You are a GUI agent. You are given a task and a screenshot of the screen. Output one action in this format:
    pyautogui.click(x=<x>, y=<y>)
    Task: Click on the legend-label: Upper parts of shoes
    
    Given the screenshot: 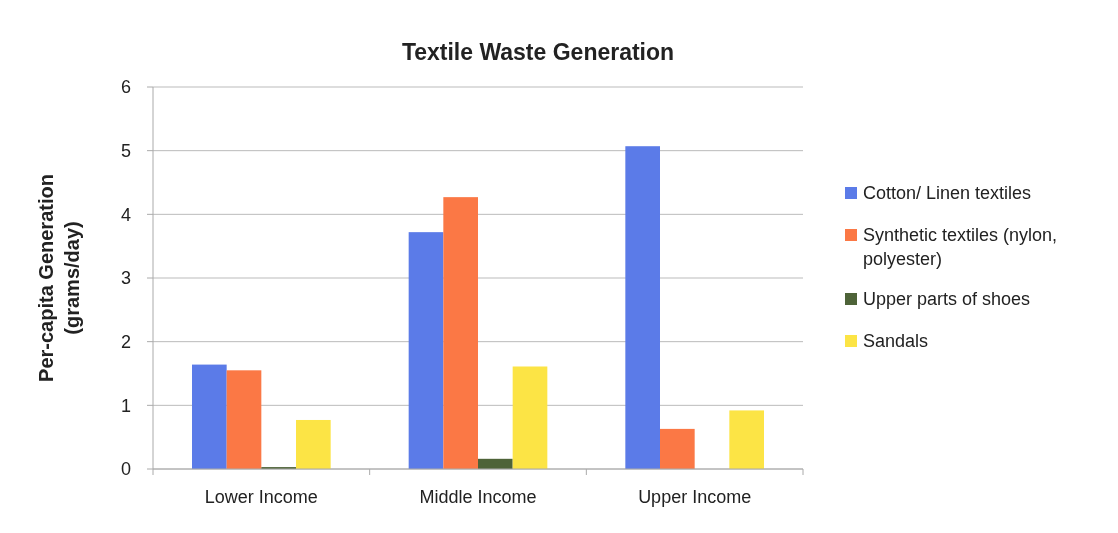 What is the action you would take?
    pyautogui.click(x=947, y=299)
    